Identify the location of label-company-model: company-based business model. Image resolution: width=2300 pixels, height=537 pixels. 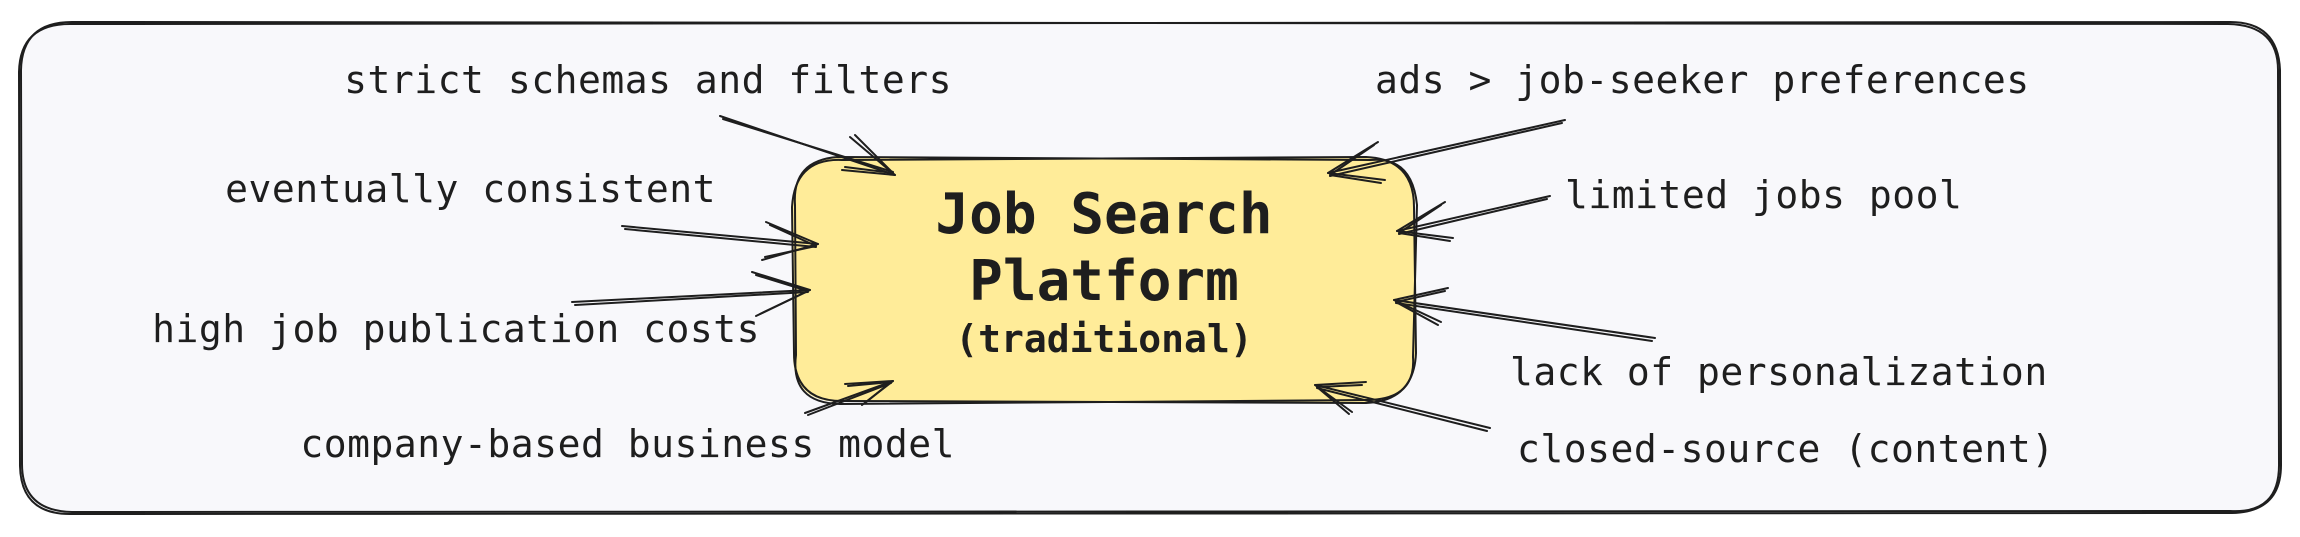
(627, 444).